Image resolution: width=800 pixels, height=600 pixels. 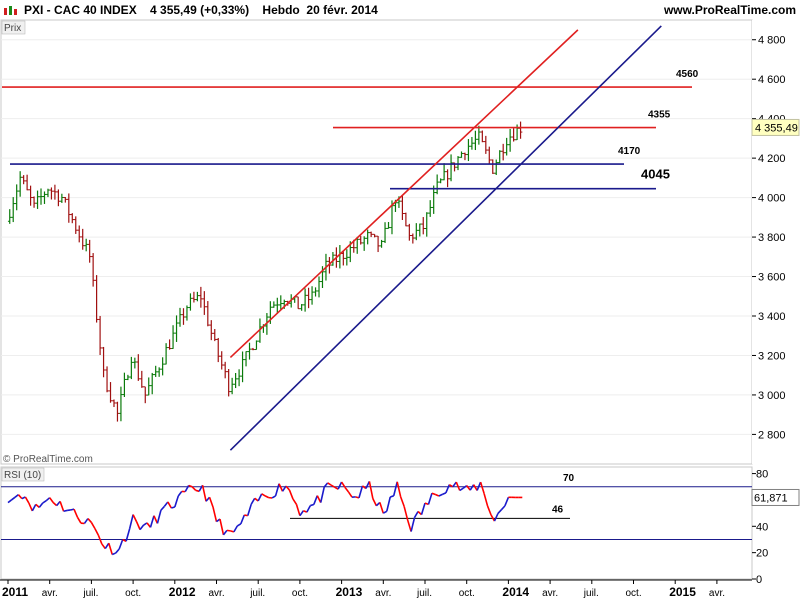 What do you see at coordinates (12, 28) in the screenshot?
I see `prix-label: Prix` at bounding box center [12, 28].